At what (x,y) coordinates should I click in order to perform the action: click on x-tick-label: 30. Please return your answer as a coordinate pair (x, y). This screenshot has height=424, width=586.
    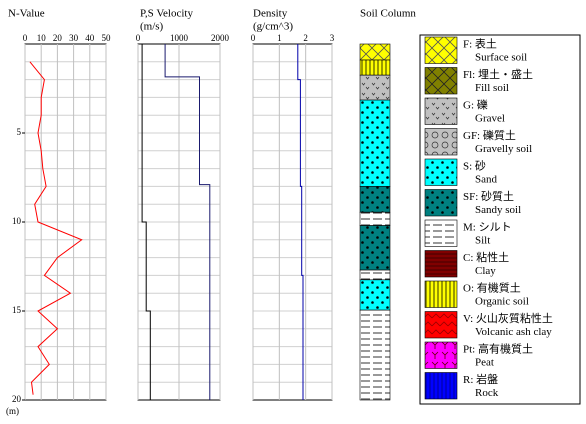
    Looking at the image, I should click on (74, 38).